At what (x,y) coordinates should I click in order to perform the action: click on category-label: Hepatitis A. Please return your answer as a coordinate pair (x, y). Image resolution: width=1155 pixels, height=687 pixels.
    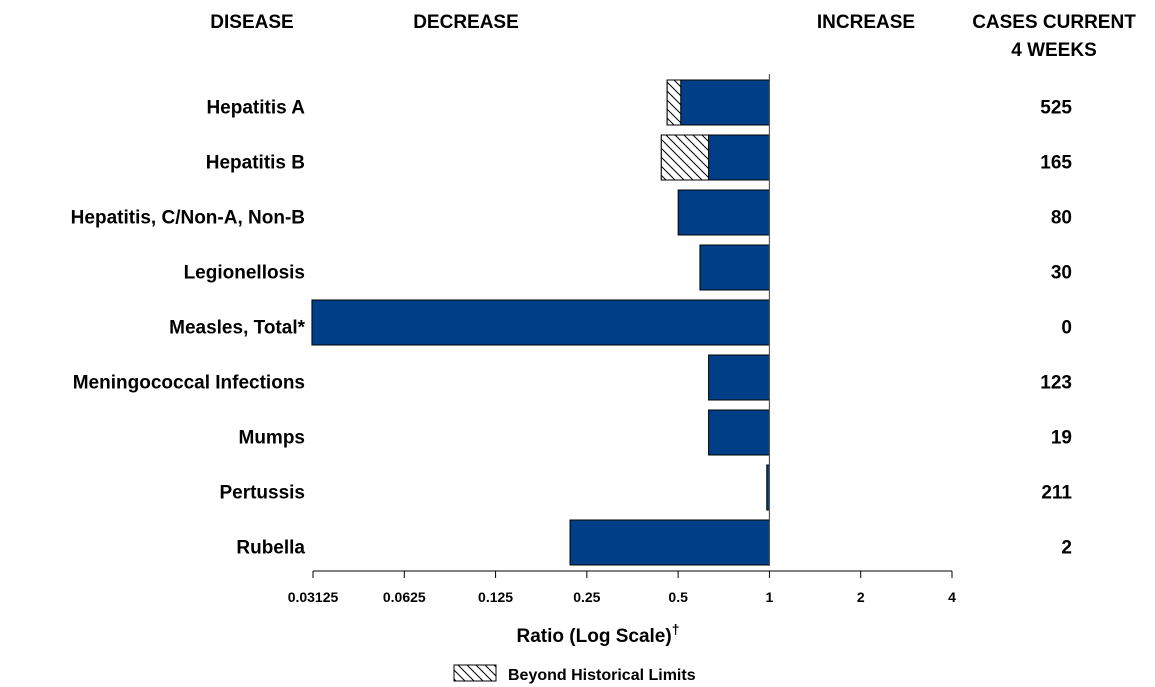
    Looking at the image, I should click on (255, 108).